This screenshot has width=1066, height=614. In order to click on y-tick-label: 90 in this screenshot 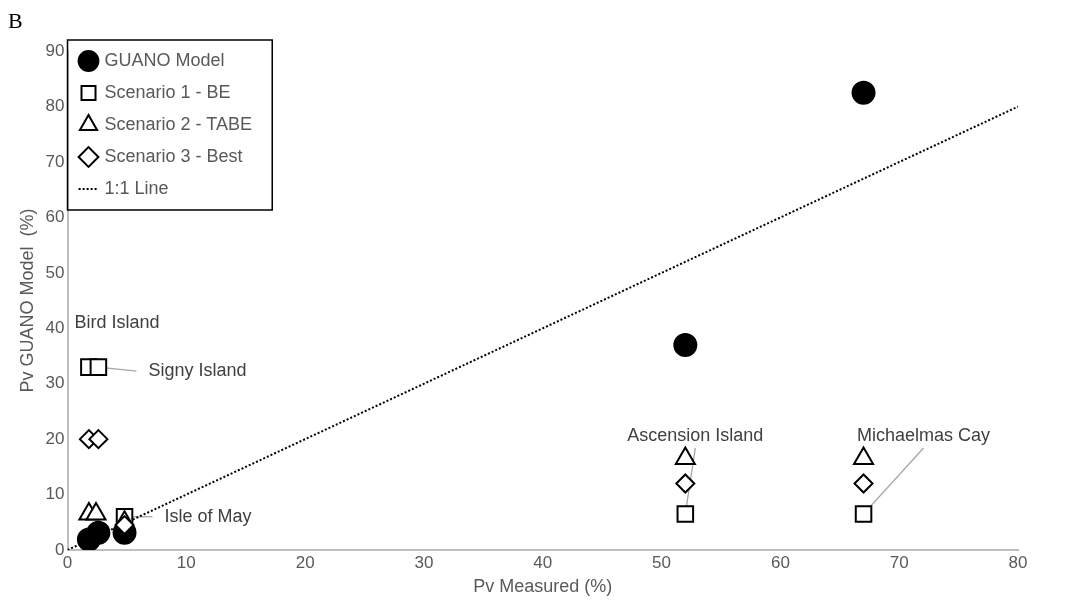, I will do `click(55, 50)`.